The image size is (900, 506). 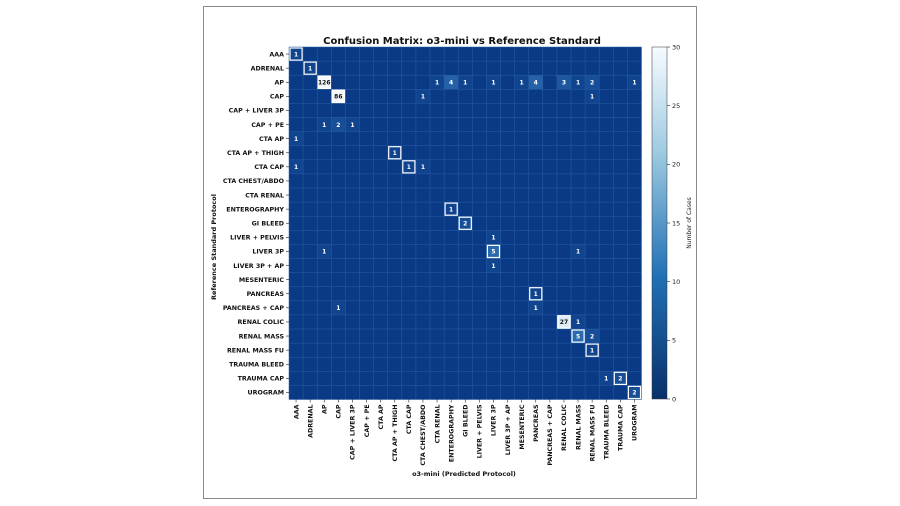 What do you see at coordinates (258, 266) in the screenshot?
I see `y-tick-label: LIVER 3P + AP` at bounding box center [258, 266].